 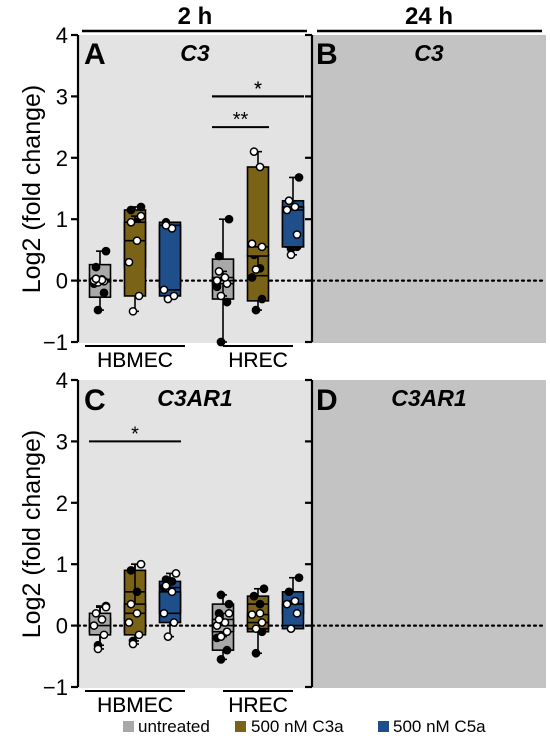 I want to click on panel-gene-a: C3, so click(x=195, y=53).